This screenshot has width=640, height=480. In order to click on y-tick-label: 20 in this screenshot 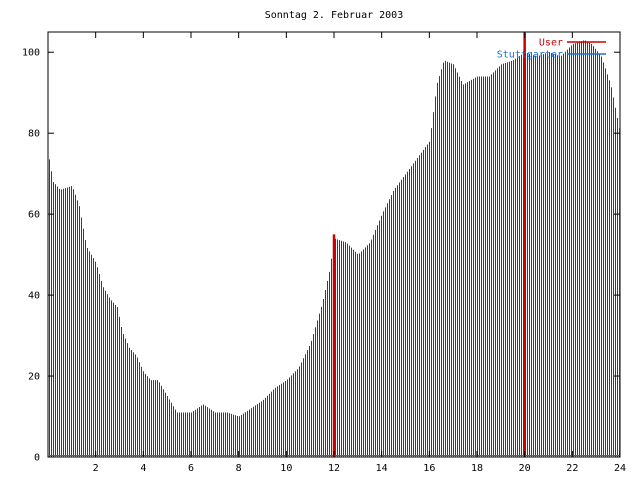, I will do `click(34, 377)`.